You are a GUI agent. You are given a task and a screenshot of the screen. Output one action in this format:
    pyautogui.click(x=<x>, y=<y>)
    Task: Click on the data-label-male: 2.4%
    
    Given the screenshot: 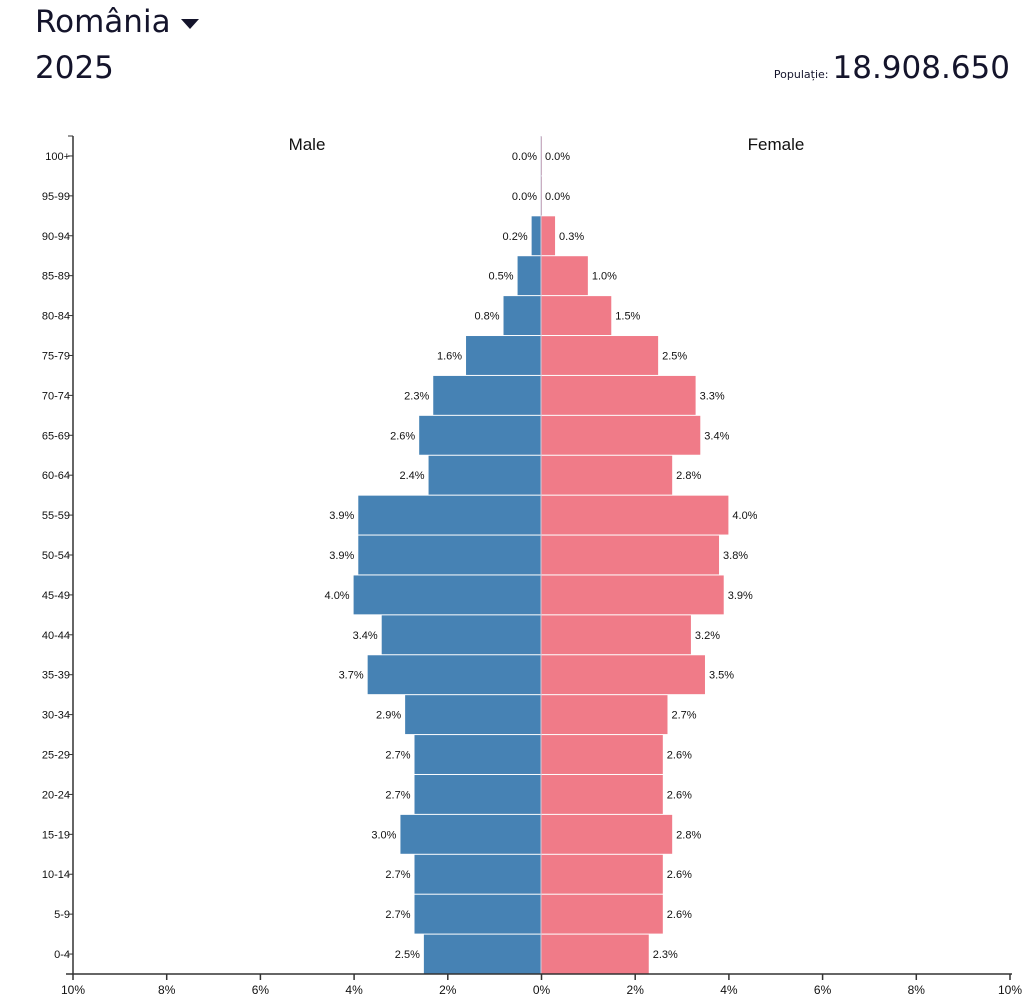 What is the action you would take?
    pyautogui.click(x=411, y=476)
    